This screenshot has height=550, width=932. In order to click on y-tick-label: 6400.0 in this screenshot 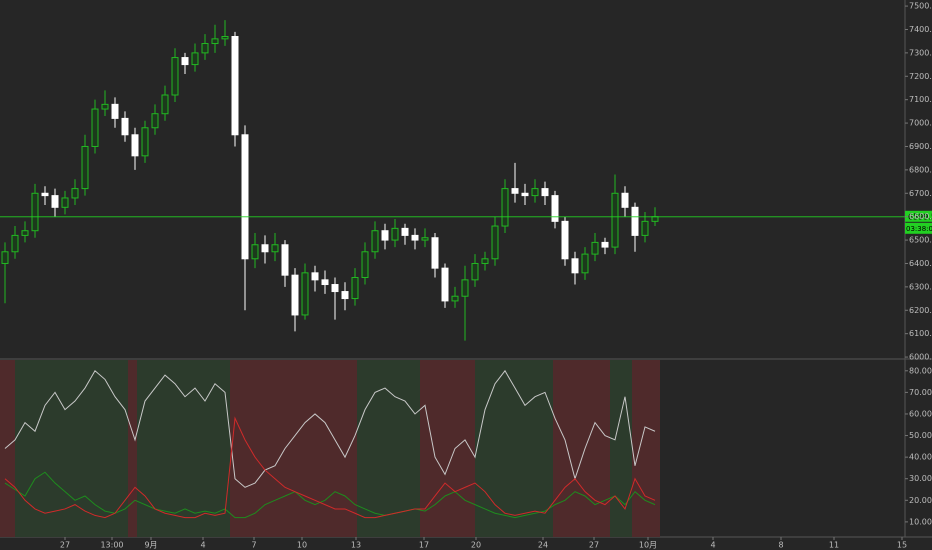, I will do `click(920, 263)`.